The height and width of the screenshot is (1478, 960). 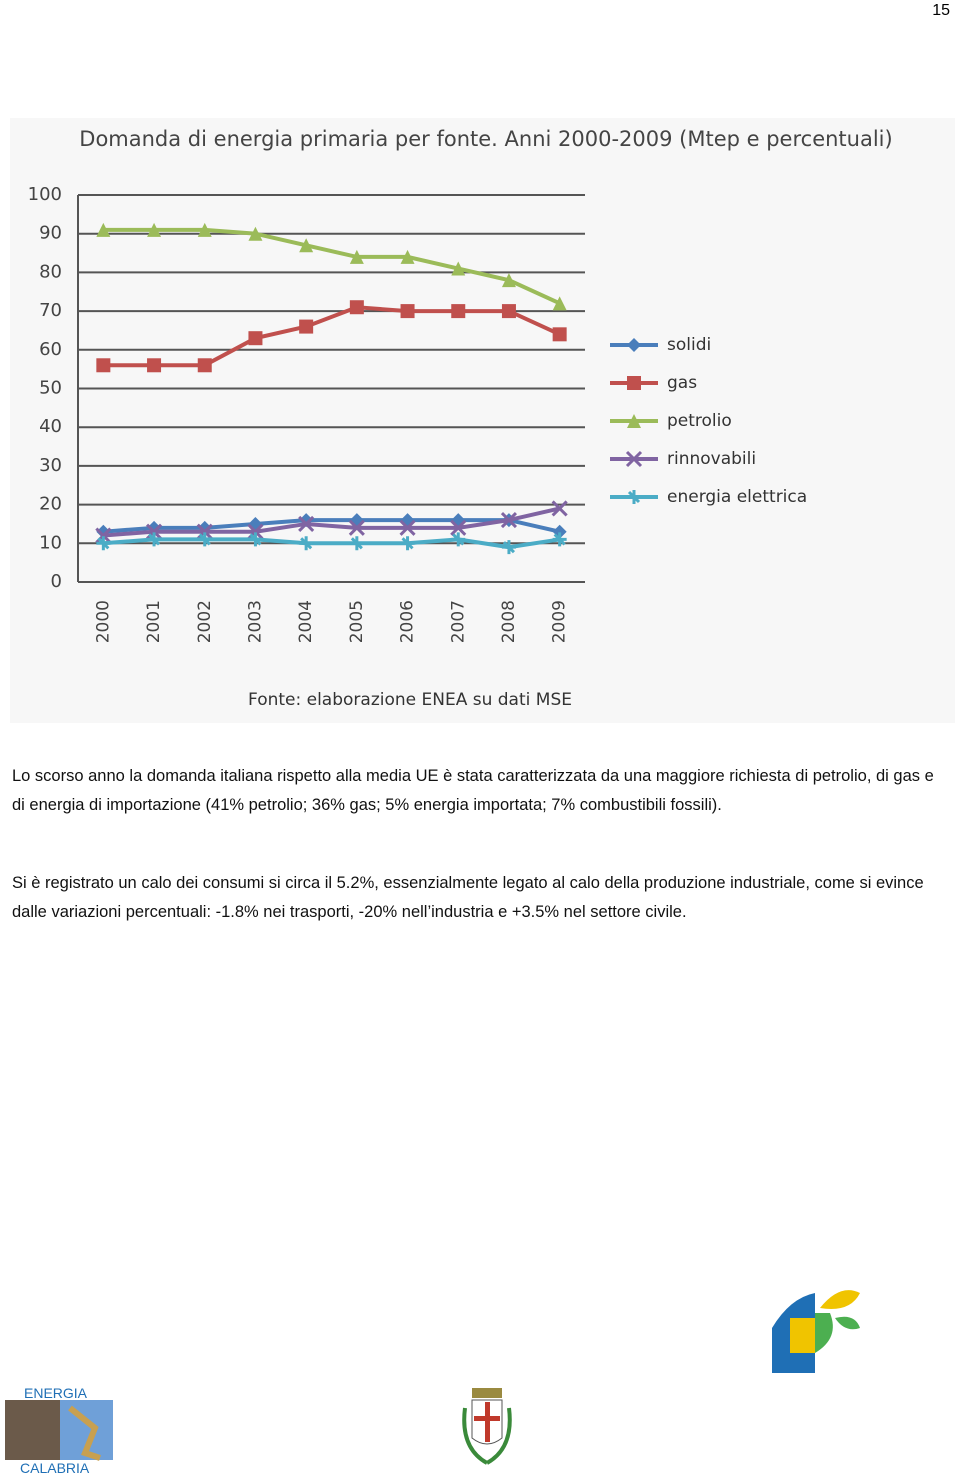 What do you see at coordinates (55, 1468) in the screenshot?
I see `logo-text: CALABRIA` at bounding box center [55, 1468].